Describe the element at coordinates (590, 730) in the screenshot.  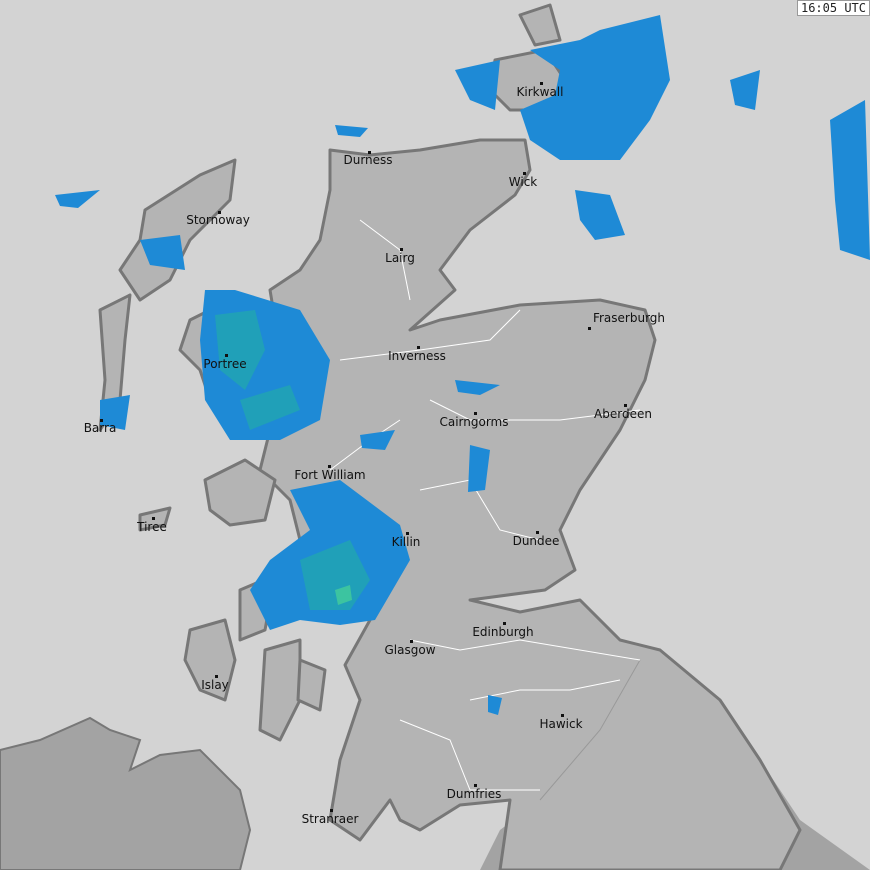
I see `border-line` at that location.